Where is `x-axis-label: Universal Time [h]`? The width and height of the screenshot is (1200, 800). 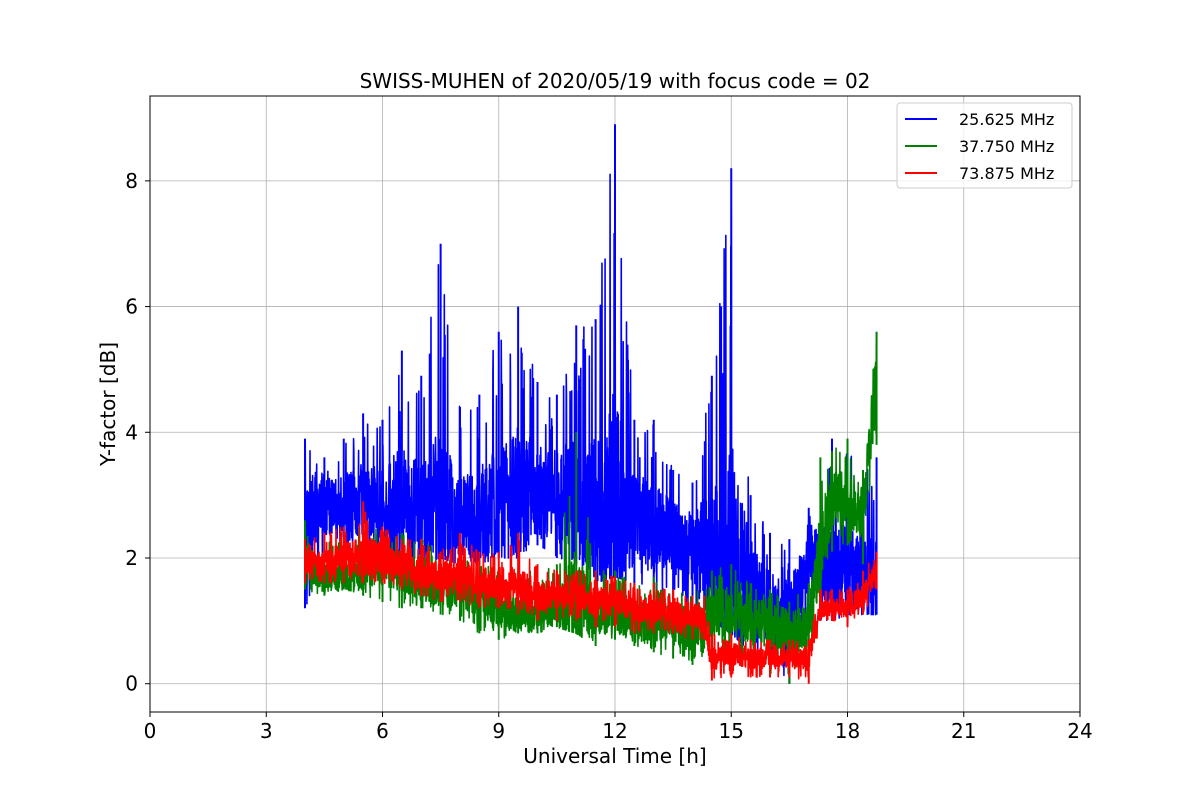 x-axis-label: Universal Time [h] is located at coordinates (614, 756).